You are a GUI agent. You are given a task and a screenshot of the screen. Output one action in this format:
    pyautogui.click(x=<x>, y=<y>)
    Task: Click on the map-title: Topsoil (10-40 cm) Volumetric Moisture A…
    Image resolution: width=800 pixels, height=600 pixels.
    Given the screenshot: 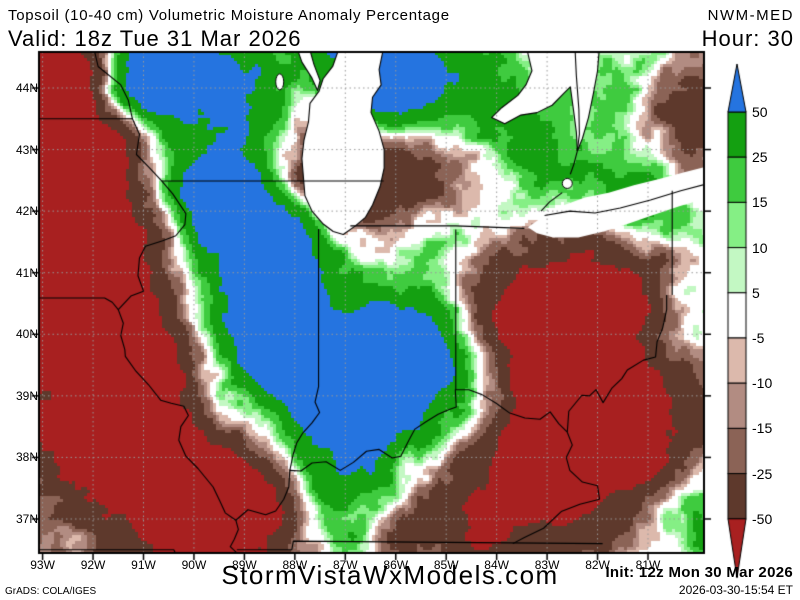 What is the action you would take?
    pyautogui.click(x=229, y=15)
    